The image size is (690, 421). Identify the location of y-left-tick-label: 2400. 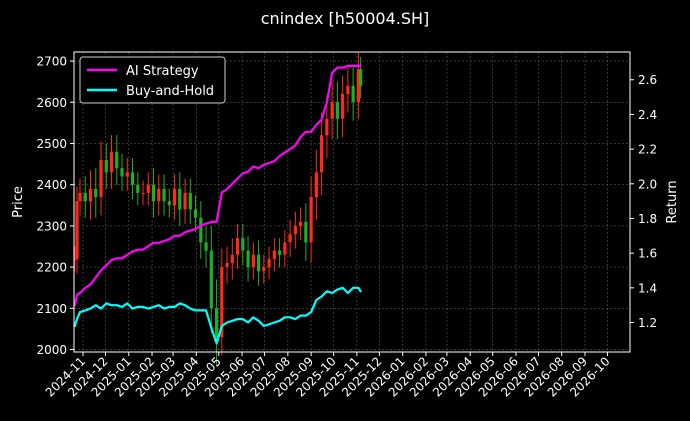
(51, 185).